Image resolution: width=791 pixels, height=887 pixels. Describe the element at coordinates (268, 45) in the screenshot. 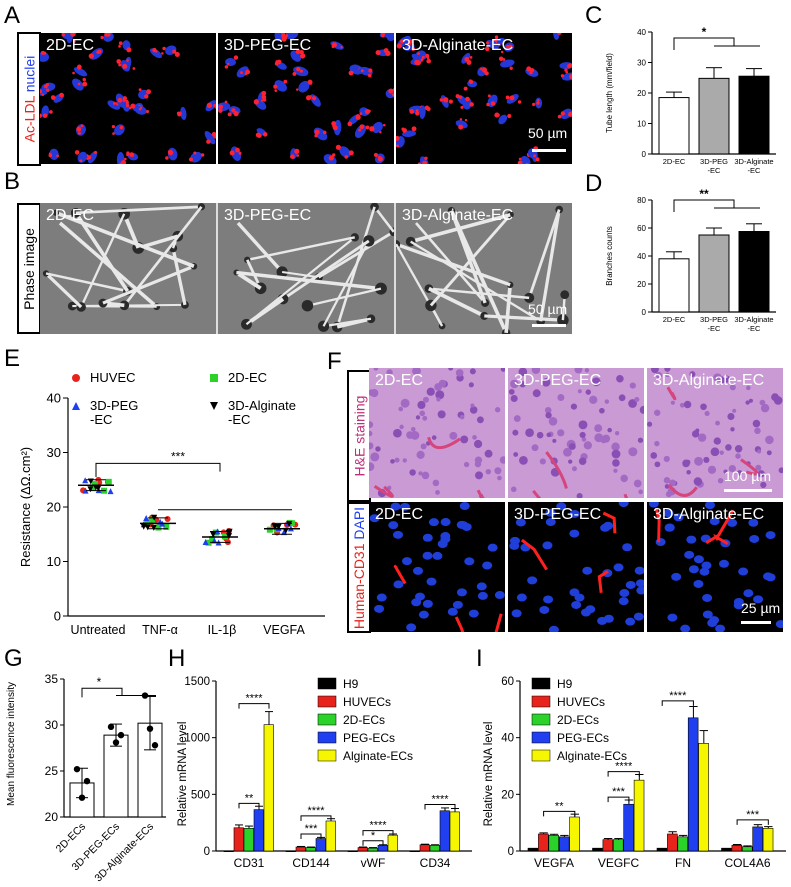

I see `panel-a-tile-label: 3D-PEG-EC` at that location.